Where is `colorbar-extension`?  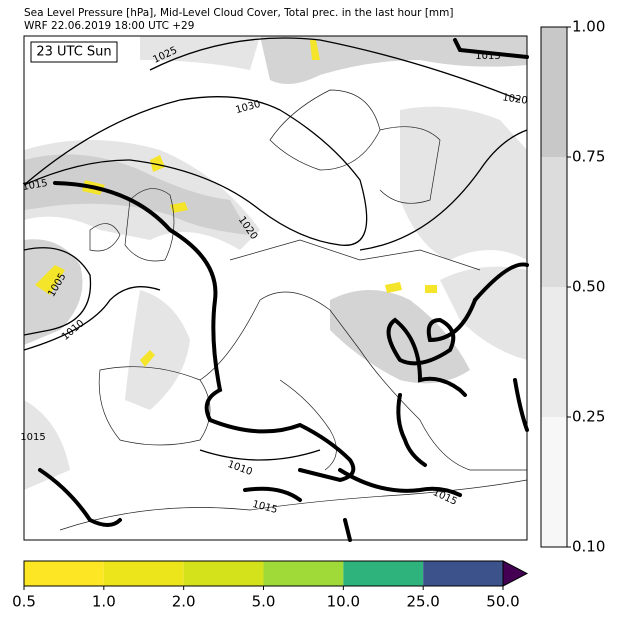
colorbar-extension is located at coordinates (515, 573).